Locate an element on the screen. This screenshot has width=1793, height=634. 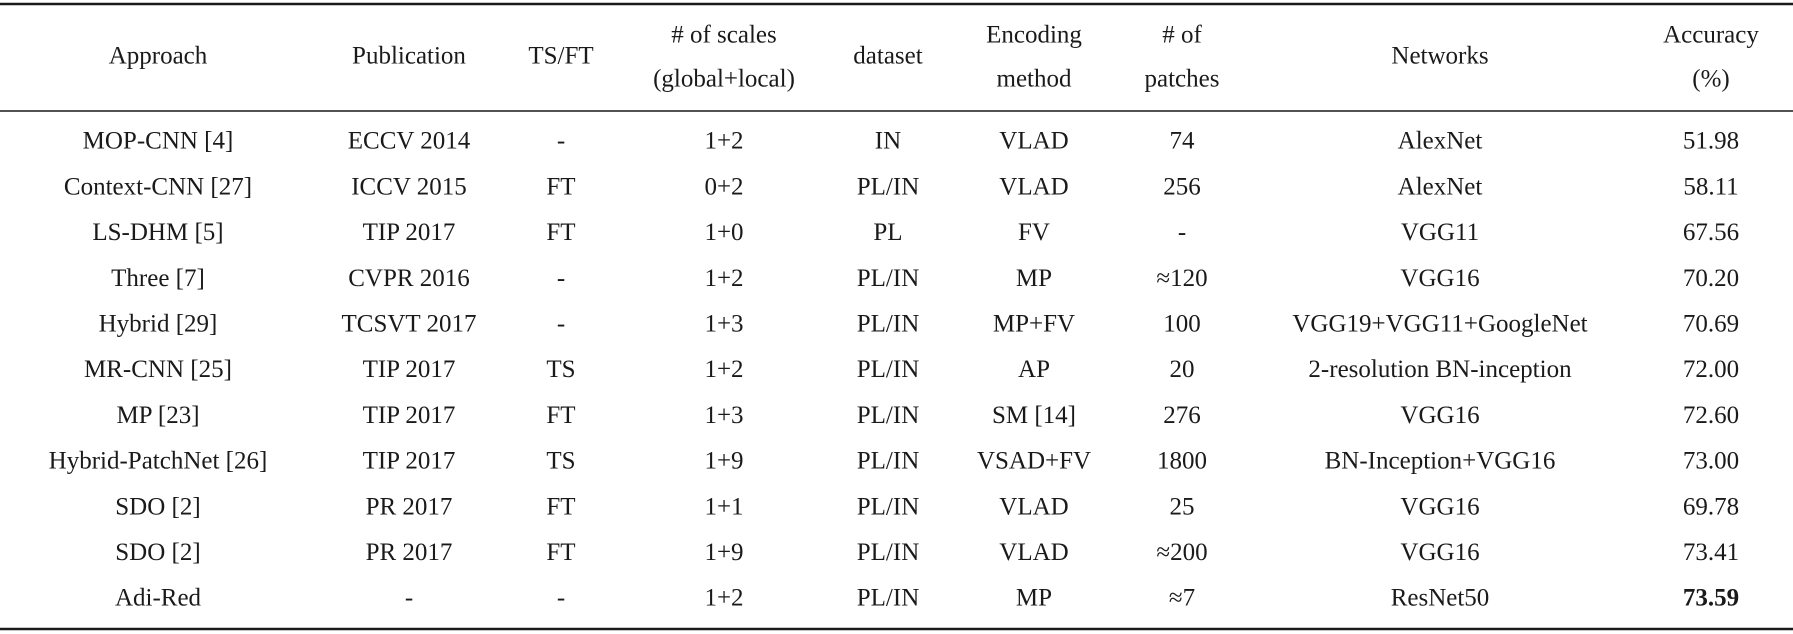
table-cell: ≈200 is located at coordinates (1181, 552).